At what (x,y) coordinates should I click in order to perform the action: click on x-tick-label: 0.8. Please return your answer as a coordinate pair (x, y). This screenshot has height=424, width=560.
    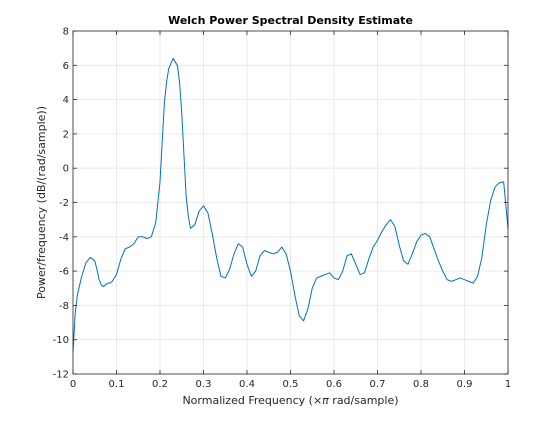
    Looking at the image, I should click on (421, 384).